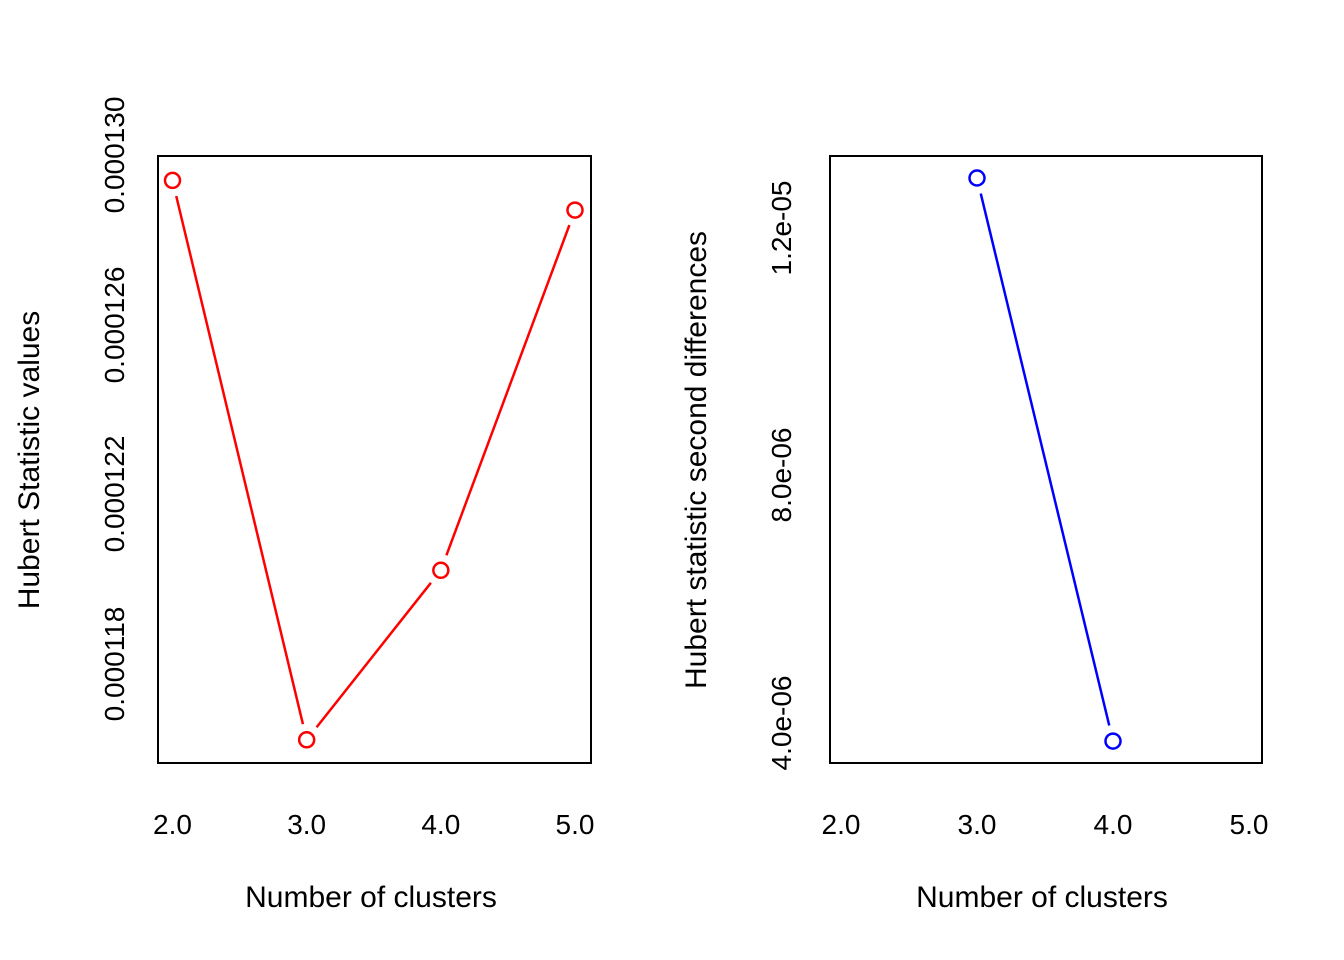  I want to click on left-x-axis-title: Number of clusters, so click(371, 897).